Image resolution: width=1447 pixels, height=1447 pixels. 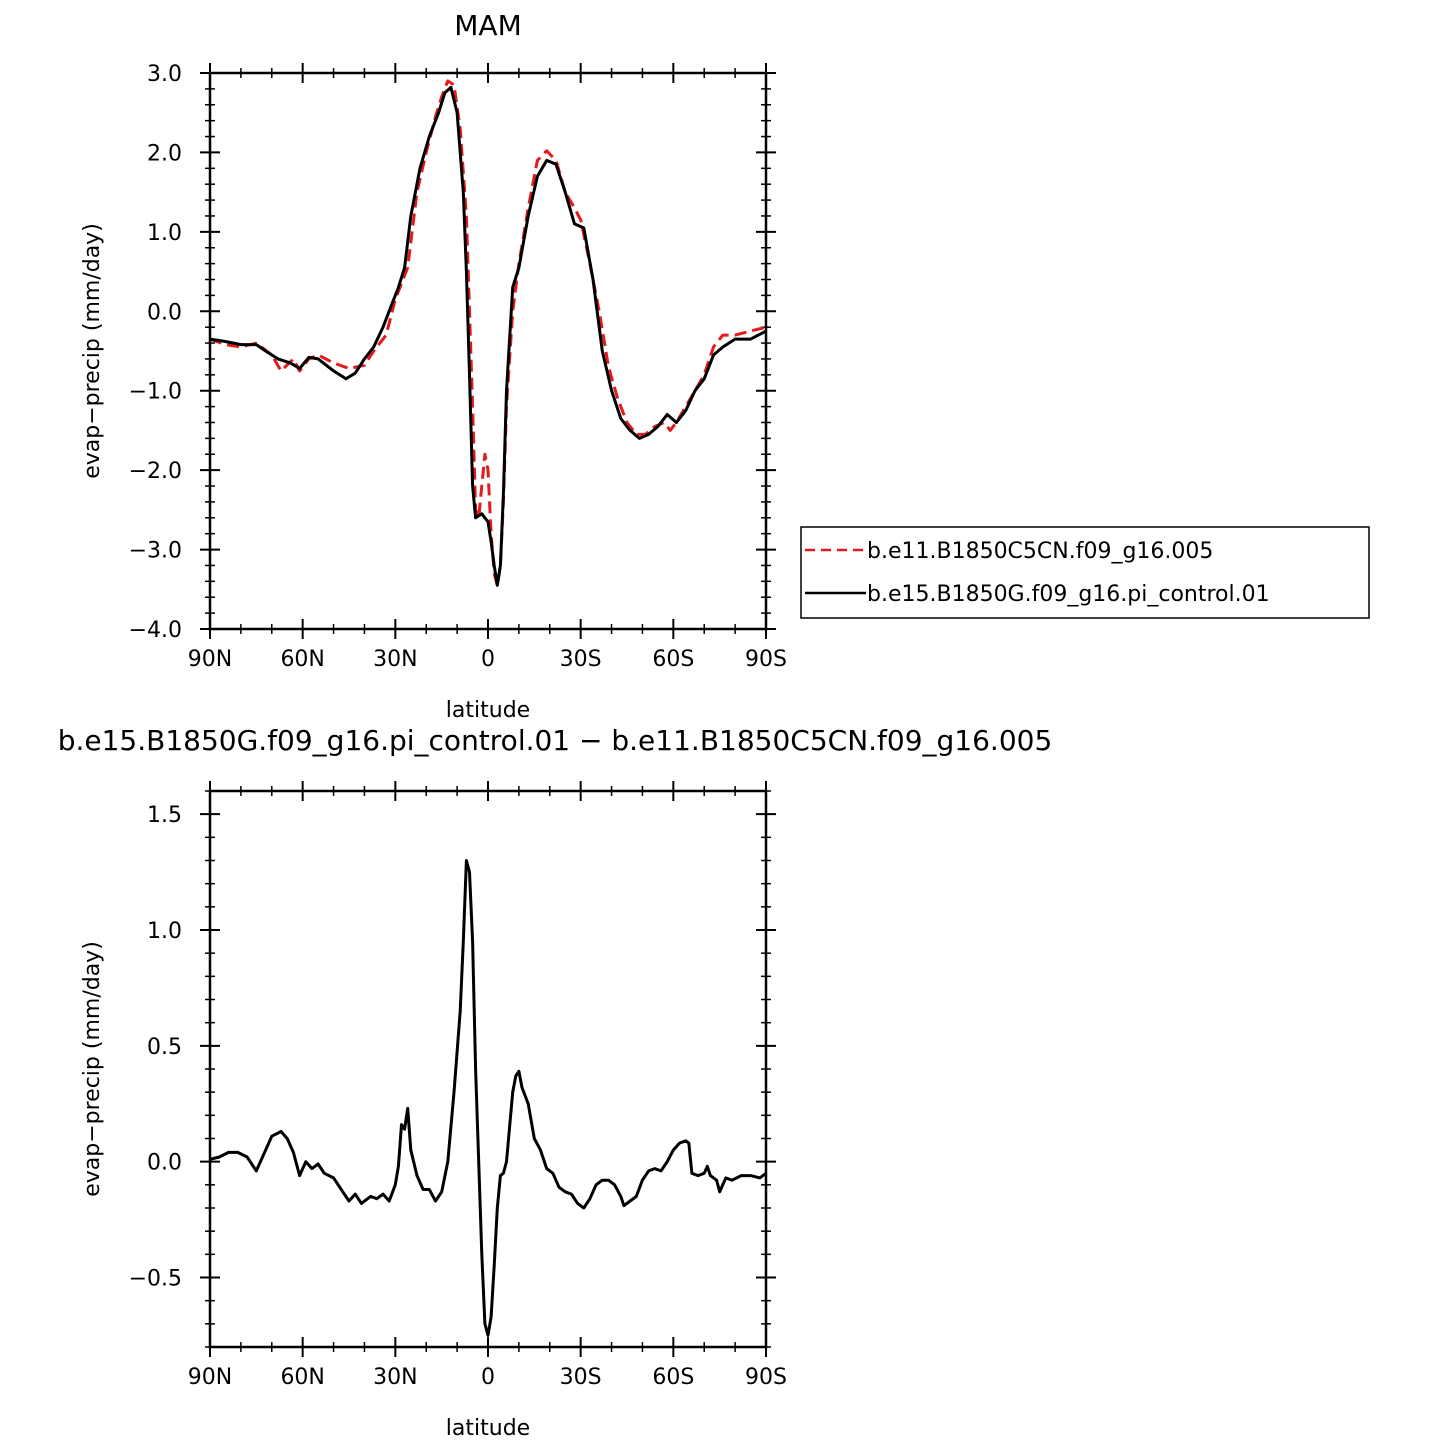 What do you see at coordinates (1068, 594) in the screenshot?
I see `legend-label-series-1: b.e15.B1850G.f09_g16.pi_control.01` at bounding box center [1068, 594].